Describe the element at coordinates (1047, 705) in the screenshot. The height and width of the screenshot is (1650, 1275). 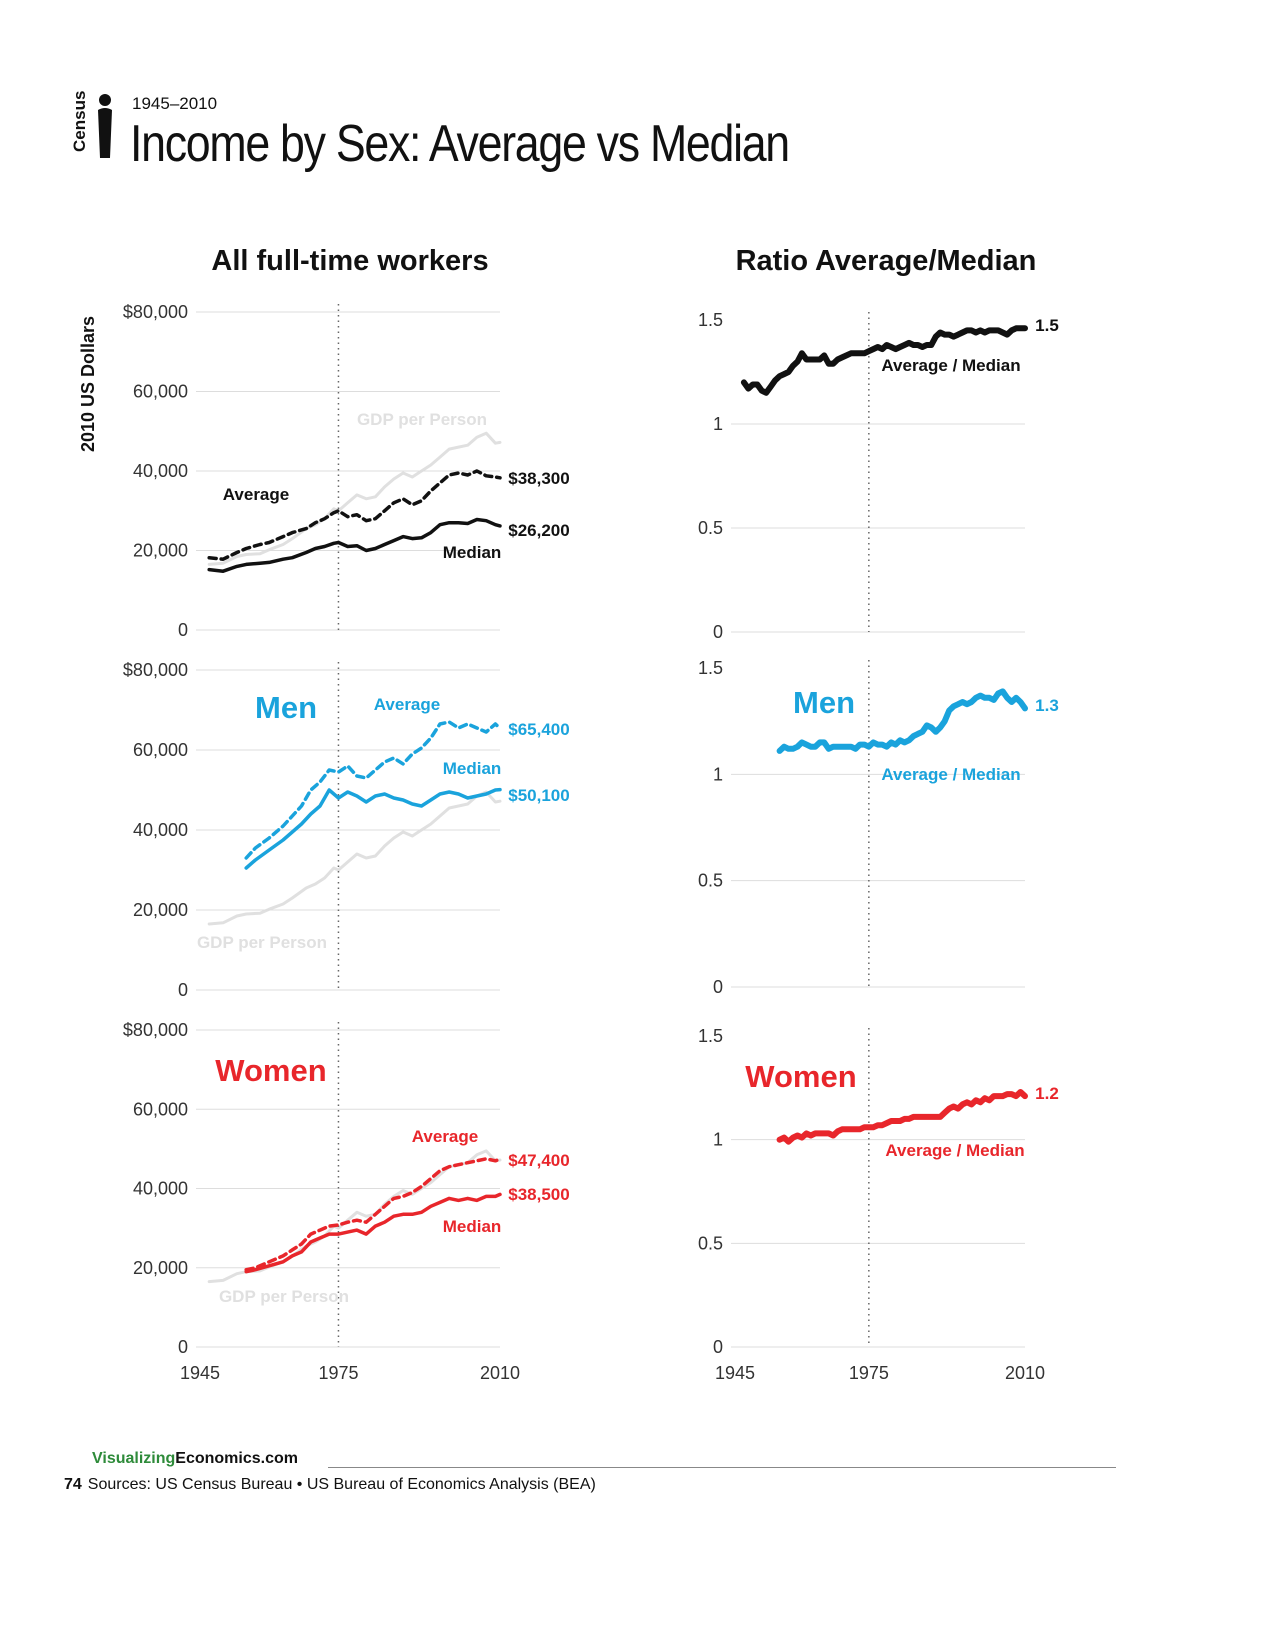
I see `ratio-end-value: 1.3` at that location.